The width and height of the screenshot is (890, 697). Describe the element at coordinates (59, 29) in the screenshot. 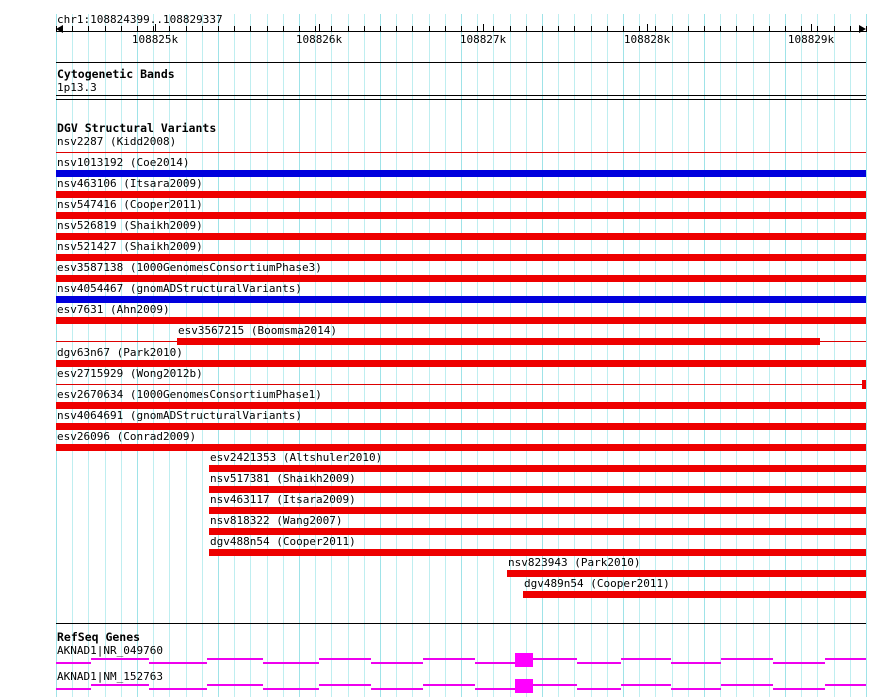

I see `ruler-left-arrow-icon` at that location.